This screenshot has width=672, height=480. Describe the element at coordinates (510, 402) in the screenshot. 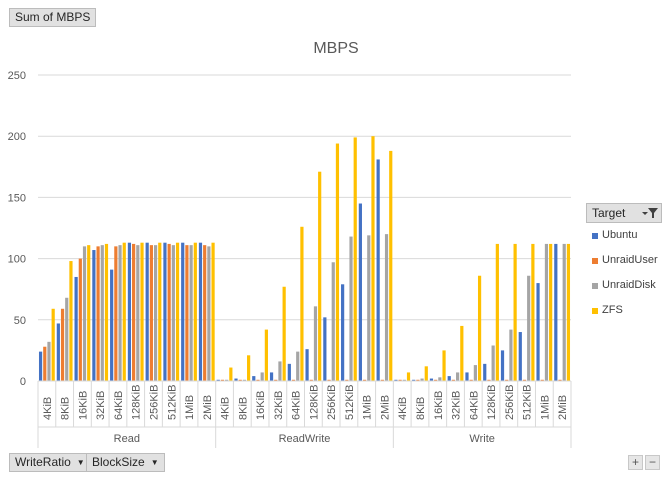

I see `x-tick-label: 256KiB` at that location.